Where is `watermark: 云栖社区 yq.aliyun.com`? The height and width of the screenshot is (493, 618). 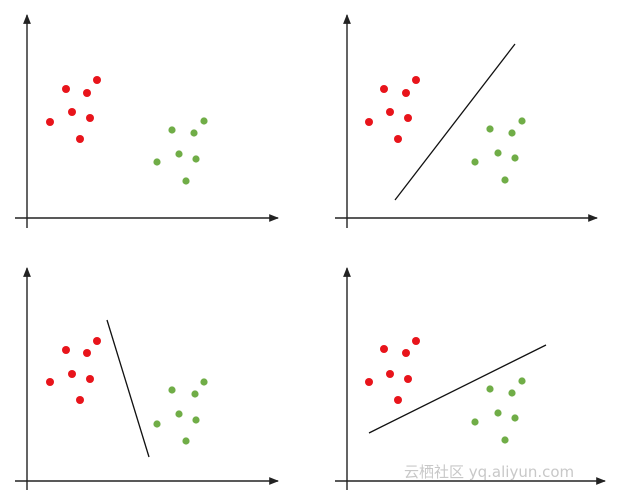
watermark: 云栖社区 yq.aliyun.com is located at coordinates (489, 472).